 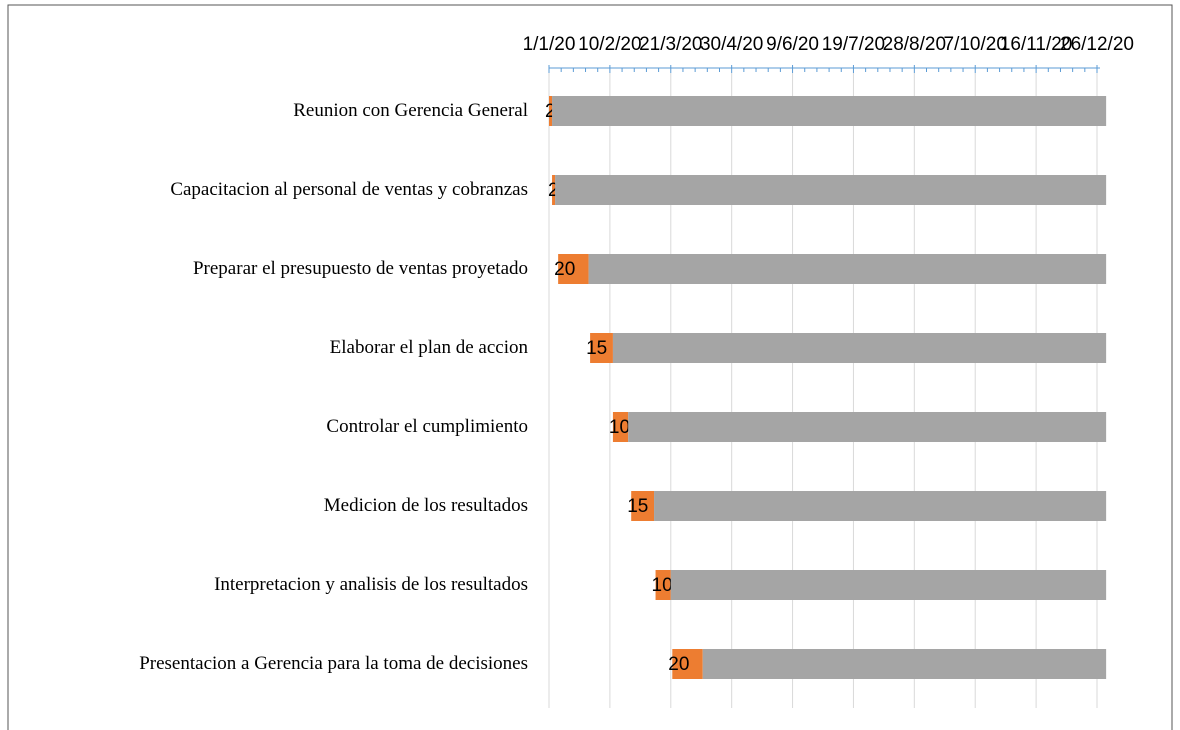 I want to click on category-text: Controlar el cumplimiento, so click(x=427, y=426).